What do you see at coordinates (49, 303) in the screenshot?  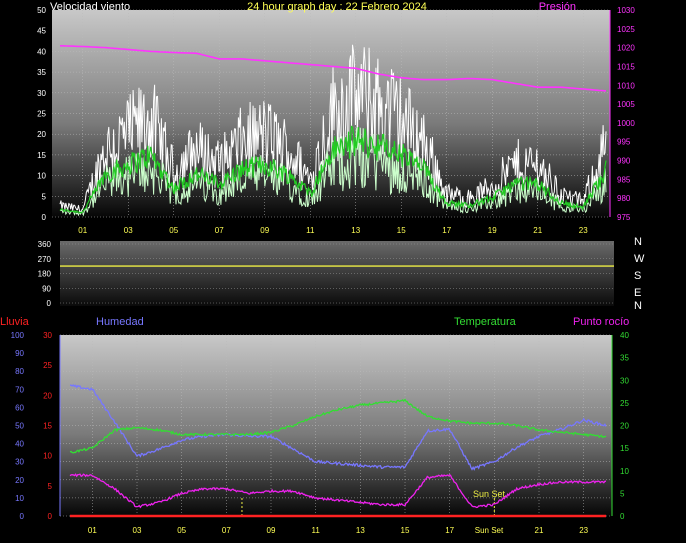 I see `direction-y-tick: 0` at bounding box center [49, 303].